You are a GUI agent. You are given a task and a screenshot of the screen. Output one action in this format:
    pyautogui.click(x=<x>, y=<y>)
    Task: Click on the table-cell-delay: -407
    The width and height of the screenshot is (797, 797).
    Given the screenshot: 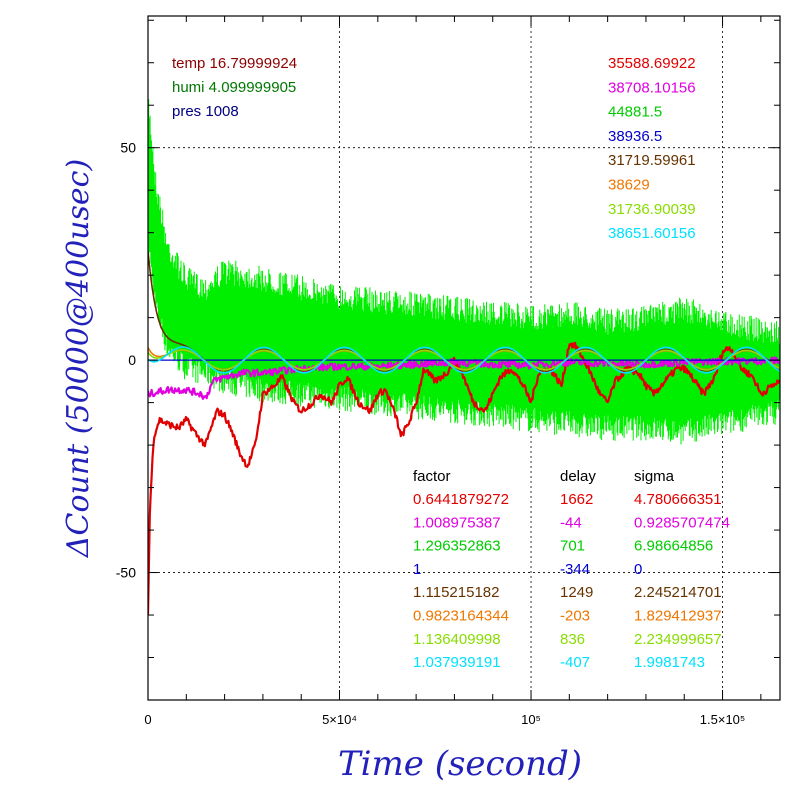 What is the action you would take?
    pyautogui.click(x=575, y=662)
    